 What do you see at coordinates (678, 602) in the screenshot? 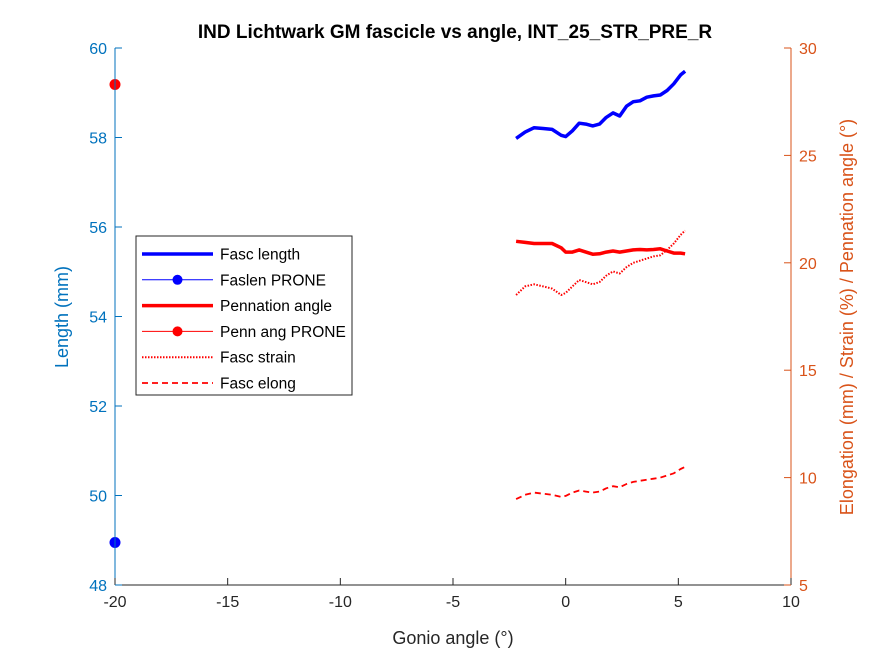
I see `x-tick-label: 5` at bounding box center [678, 602].